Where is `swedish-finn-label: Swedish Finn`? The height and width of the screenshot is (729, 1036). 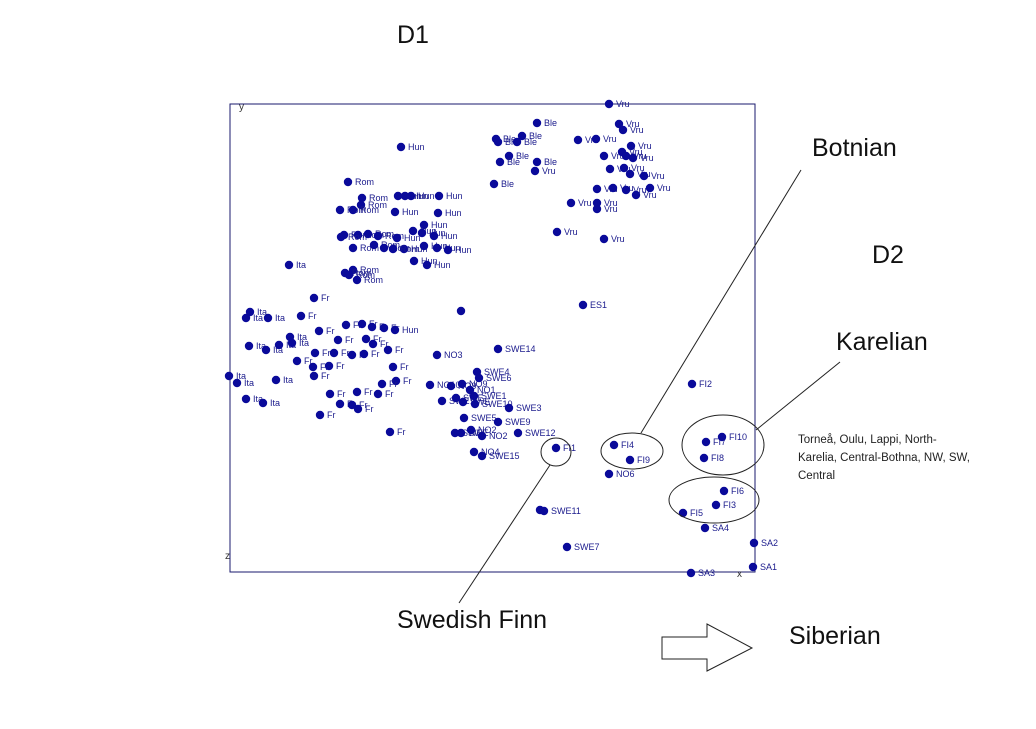
swedish-finn-label: Swedish Finn is located at coordinates (472, 620).